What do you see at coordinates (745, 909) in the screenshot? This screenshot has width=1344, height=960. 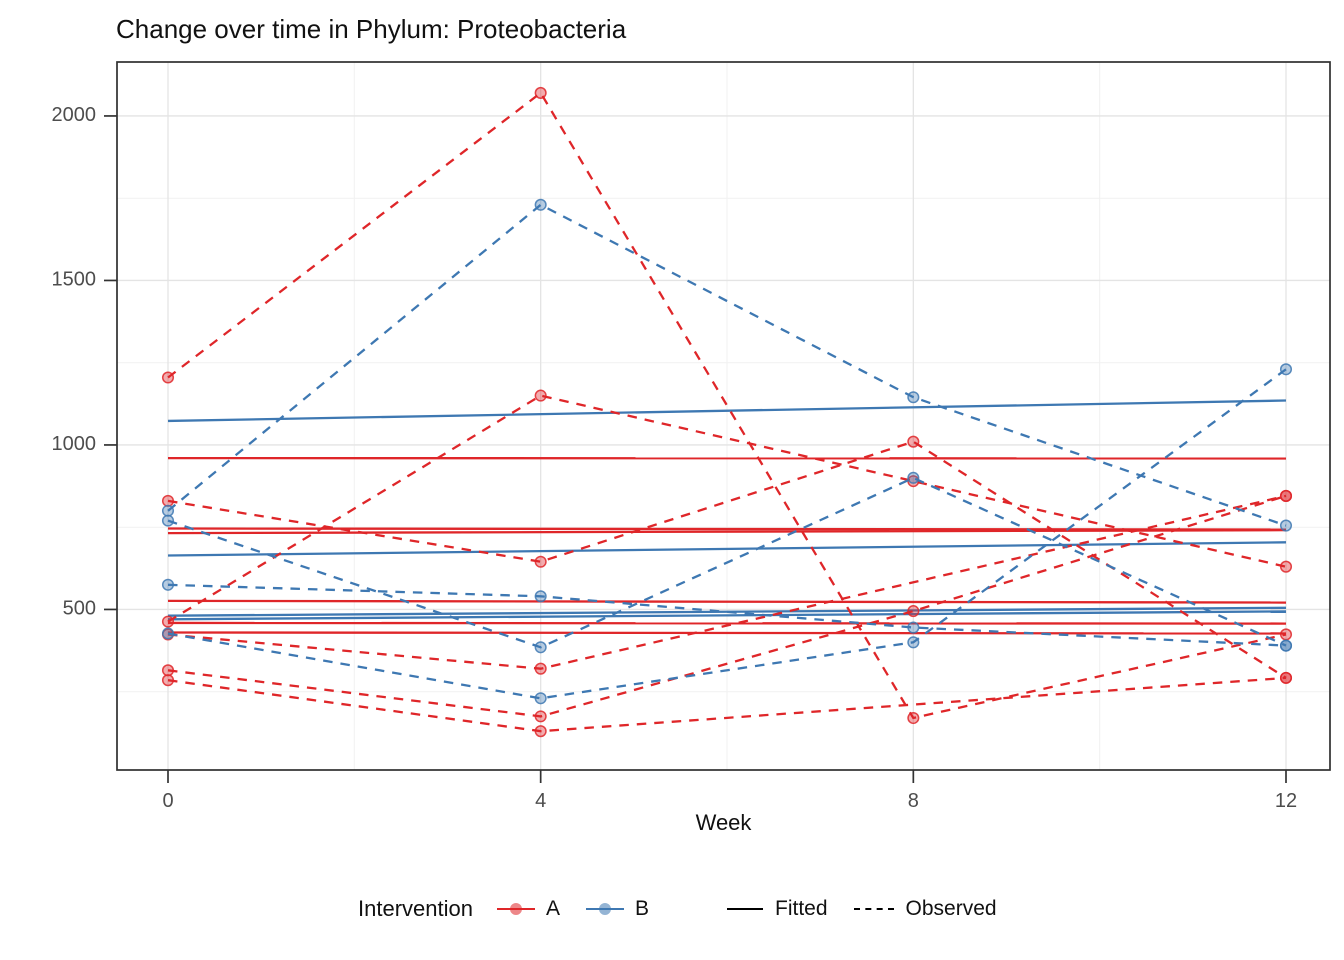 I see `fitted-line-icon` at bounding box center [745, 909].